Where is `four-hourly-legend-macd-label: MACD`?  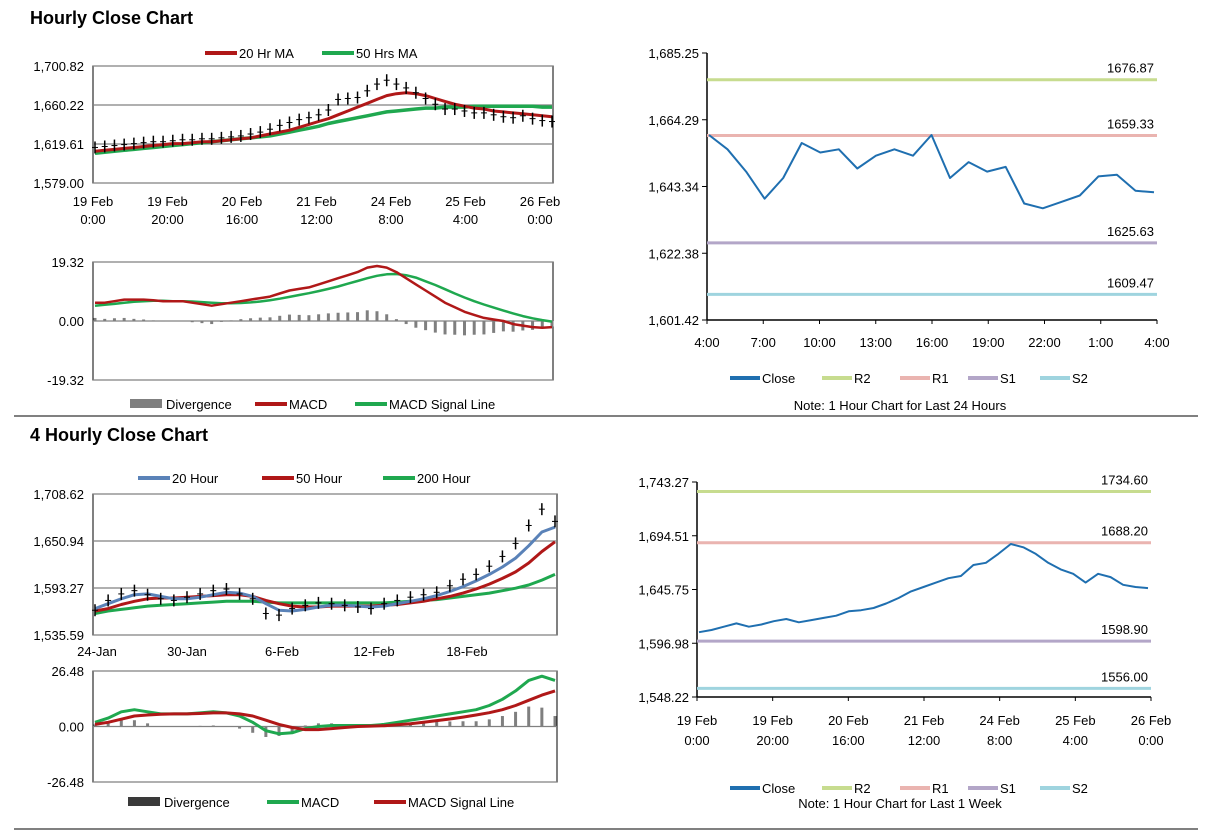
four-hourly-legend-macd-label: MACD is located at coordinates (320, 802).